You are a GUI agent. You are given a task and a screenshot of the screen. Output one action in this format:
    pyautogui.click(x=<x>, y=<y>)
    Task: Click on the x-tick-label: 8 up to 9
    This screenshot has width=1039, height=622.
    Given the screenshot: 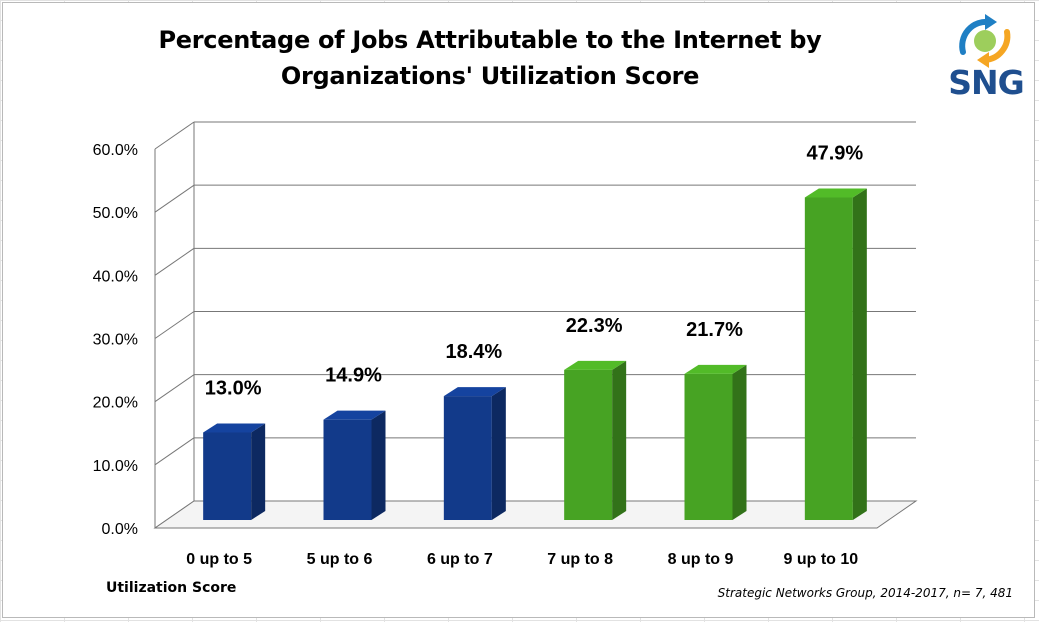 What is the action you would take?
    pyautogui.click(x=701, y=559)
    